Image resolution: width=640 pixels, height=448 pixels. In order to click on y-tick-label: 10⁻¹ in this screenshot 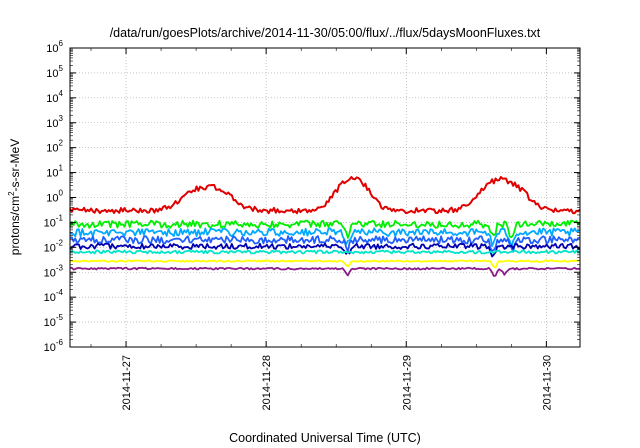, I will do `click(54, 221)`.